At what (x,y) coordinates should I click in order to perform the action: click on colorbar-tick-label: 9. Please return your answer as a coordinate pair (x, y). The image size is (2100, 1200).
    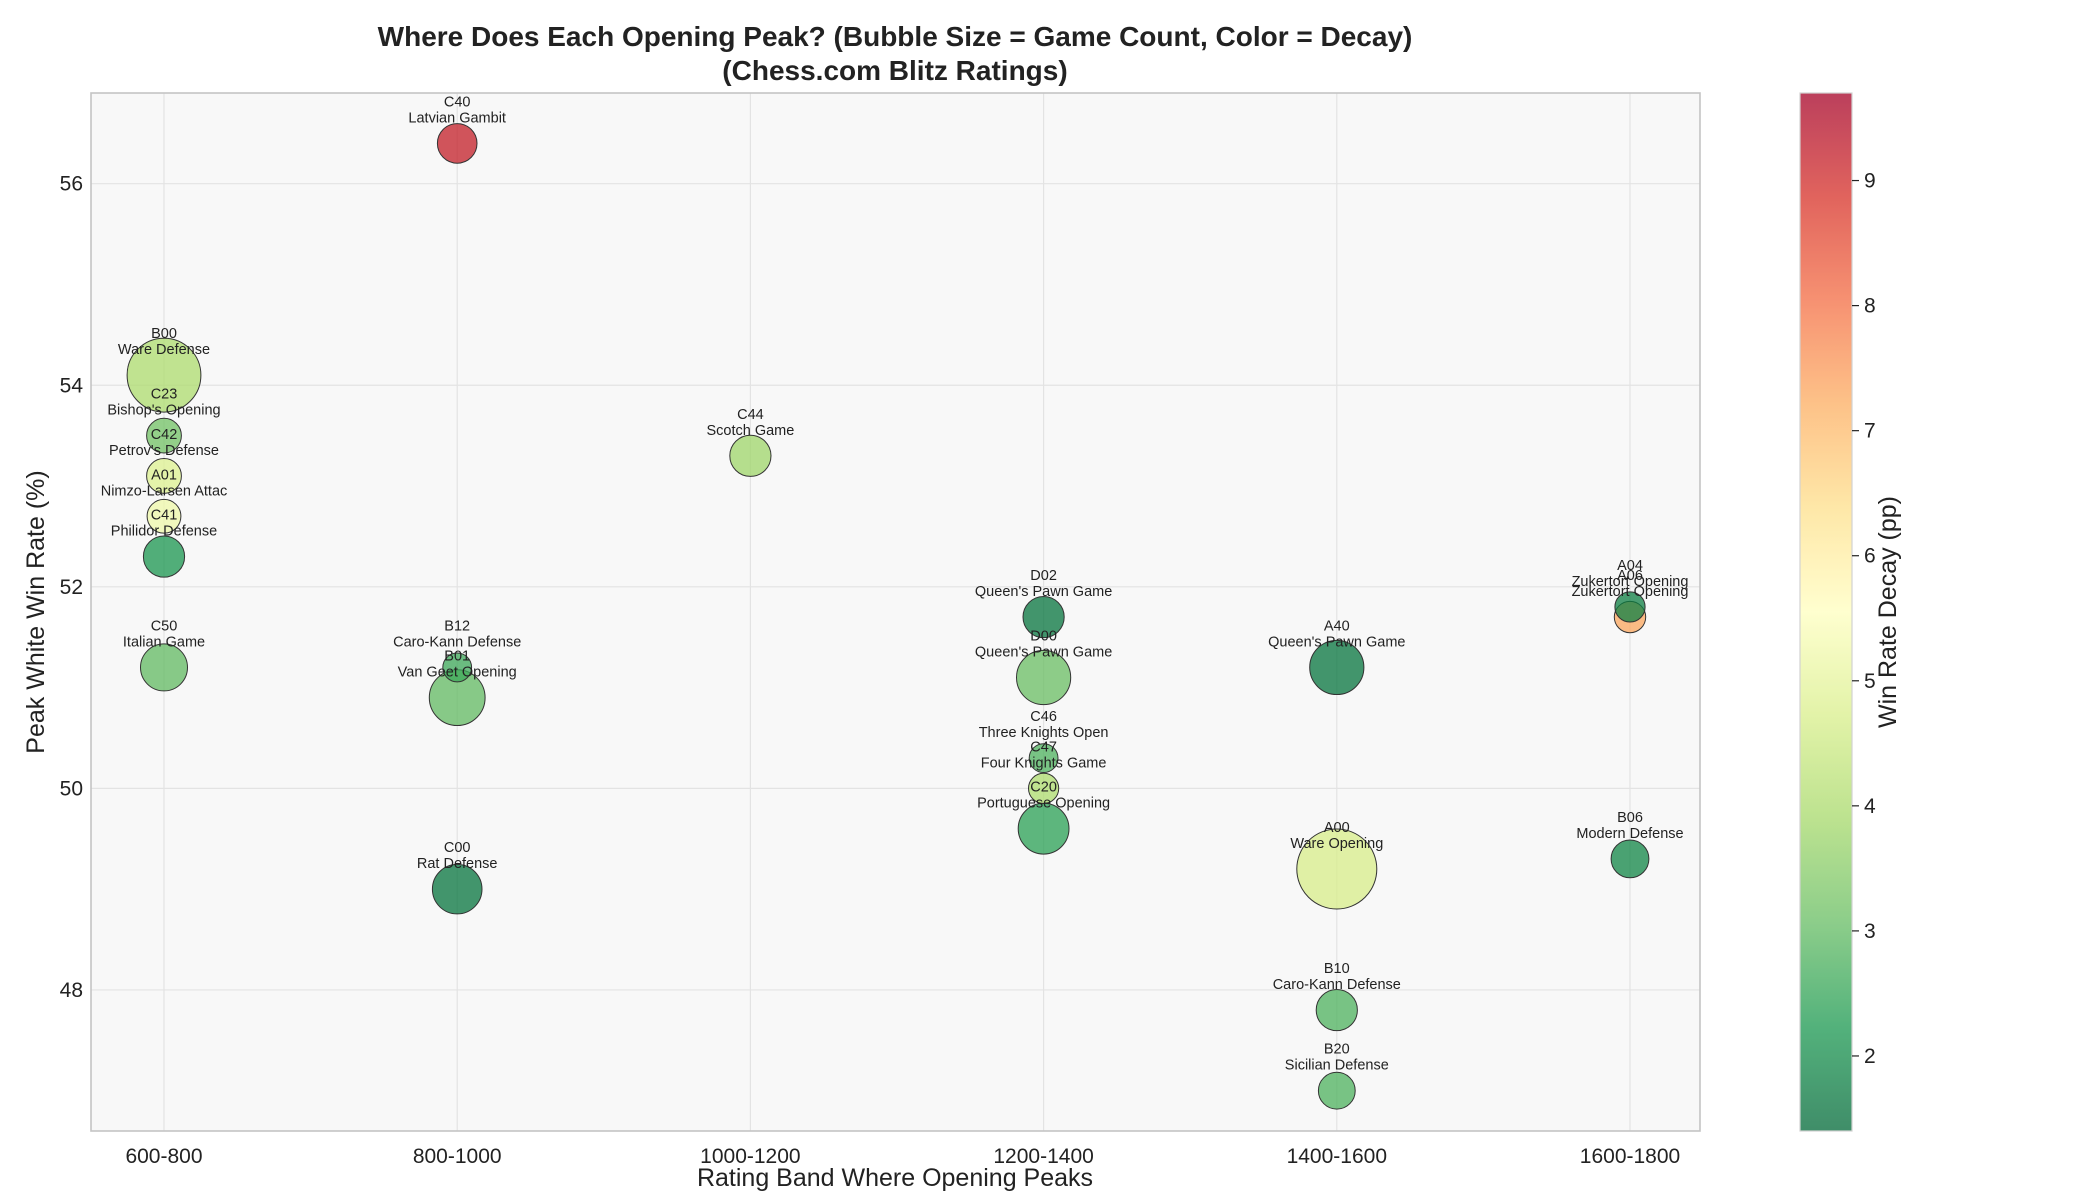
    Looking at the image, I should click on (1870, 181).